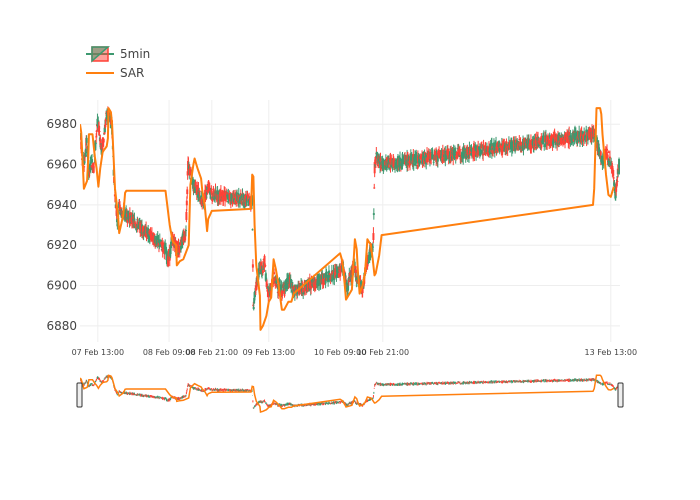 The width and height of the screenshot is (700, 500). I want to click on range-slider, so click(350, 394).